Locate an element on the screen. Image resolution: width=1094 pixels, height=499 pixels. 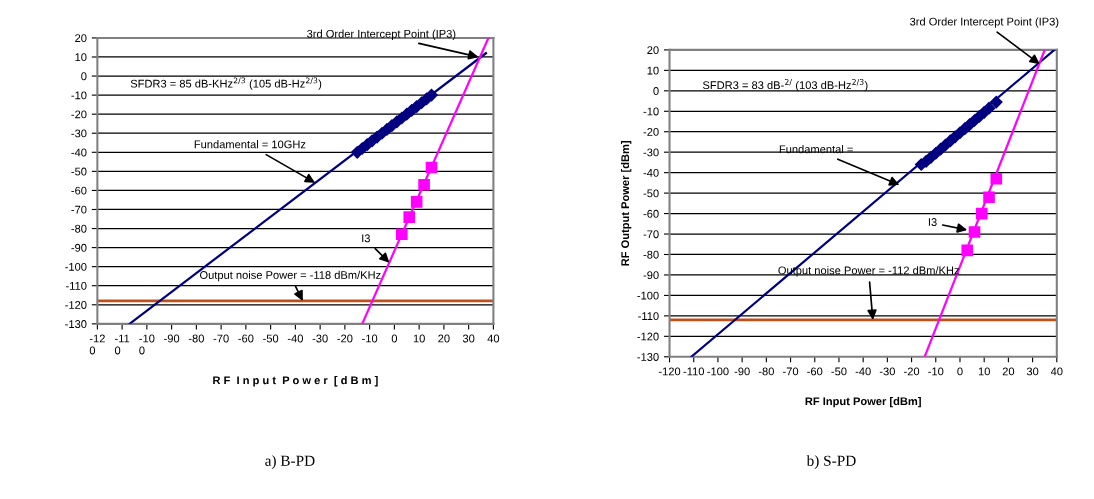
y-tick-label: -120 is located at coordinates (76, 305).